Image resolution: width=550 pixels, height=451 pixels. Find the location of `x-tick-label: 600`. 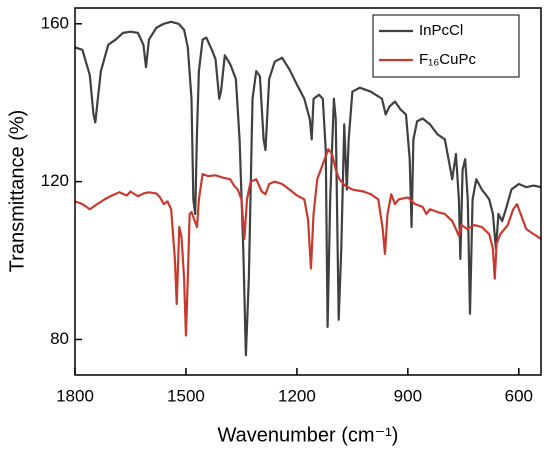

x-tick-label: 600 is located at coordinates (519, 395).